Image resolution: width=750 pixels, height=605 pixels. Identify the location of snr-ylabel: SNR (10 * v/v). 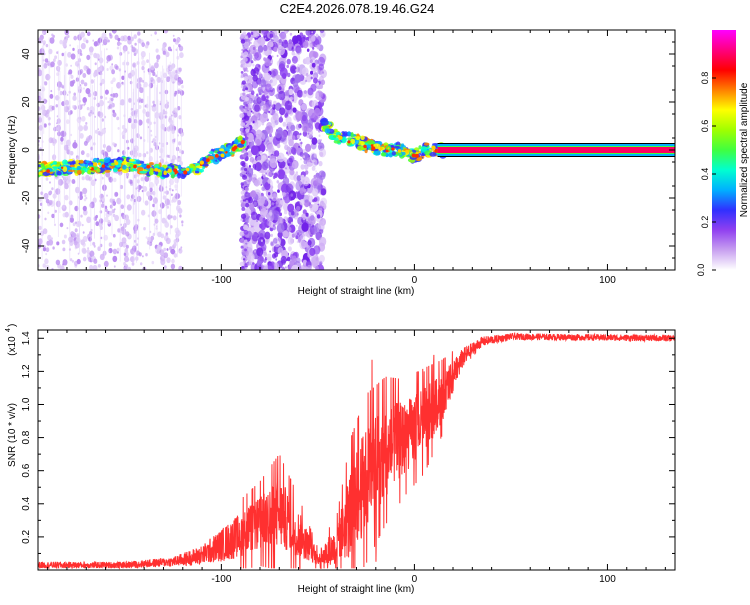
(12, 435).